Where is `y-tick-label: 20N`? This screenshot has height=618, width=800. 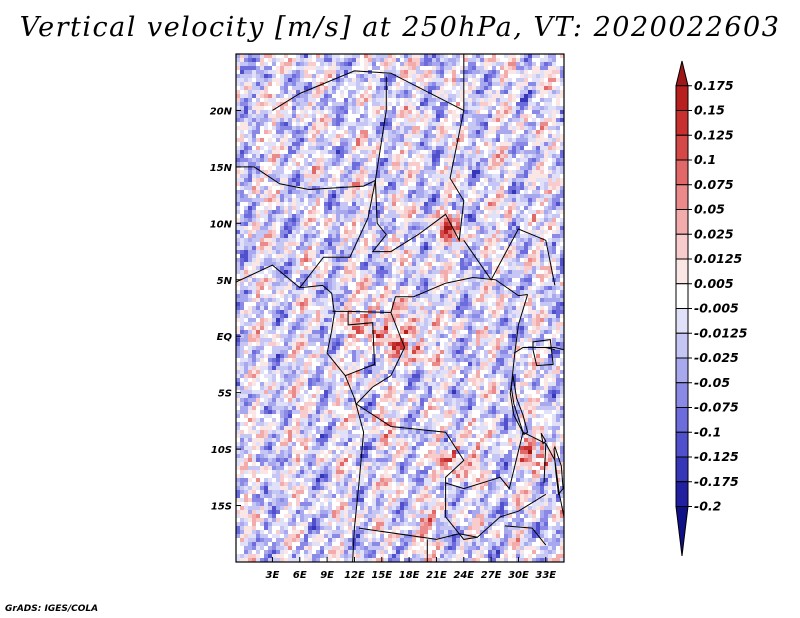
y-tick-label: 20N is located at coordinates (221, 111).